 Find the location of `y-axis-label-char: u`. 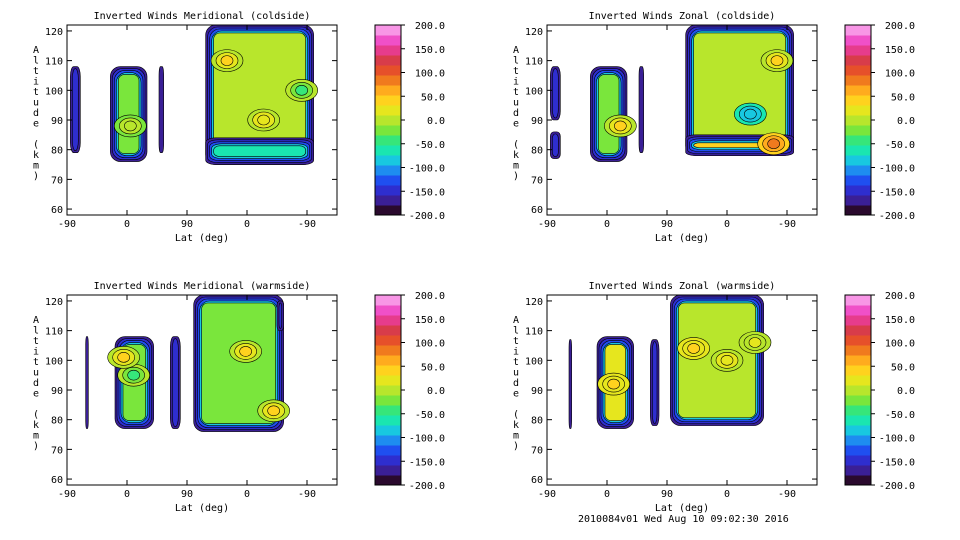

y-axis-label-char: u is located at coordinates (36, 373).